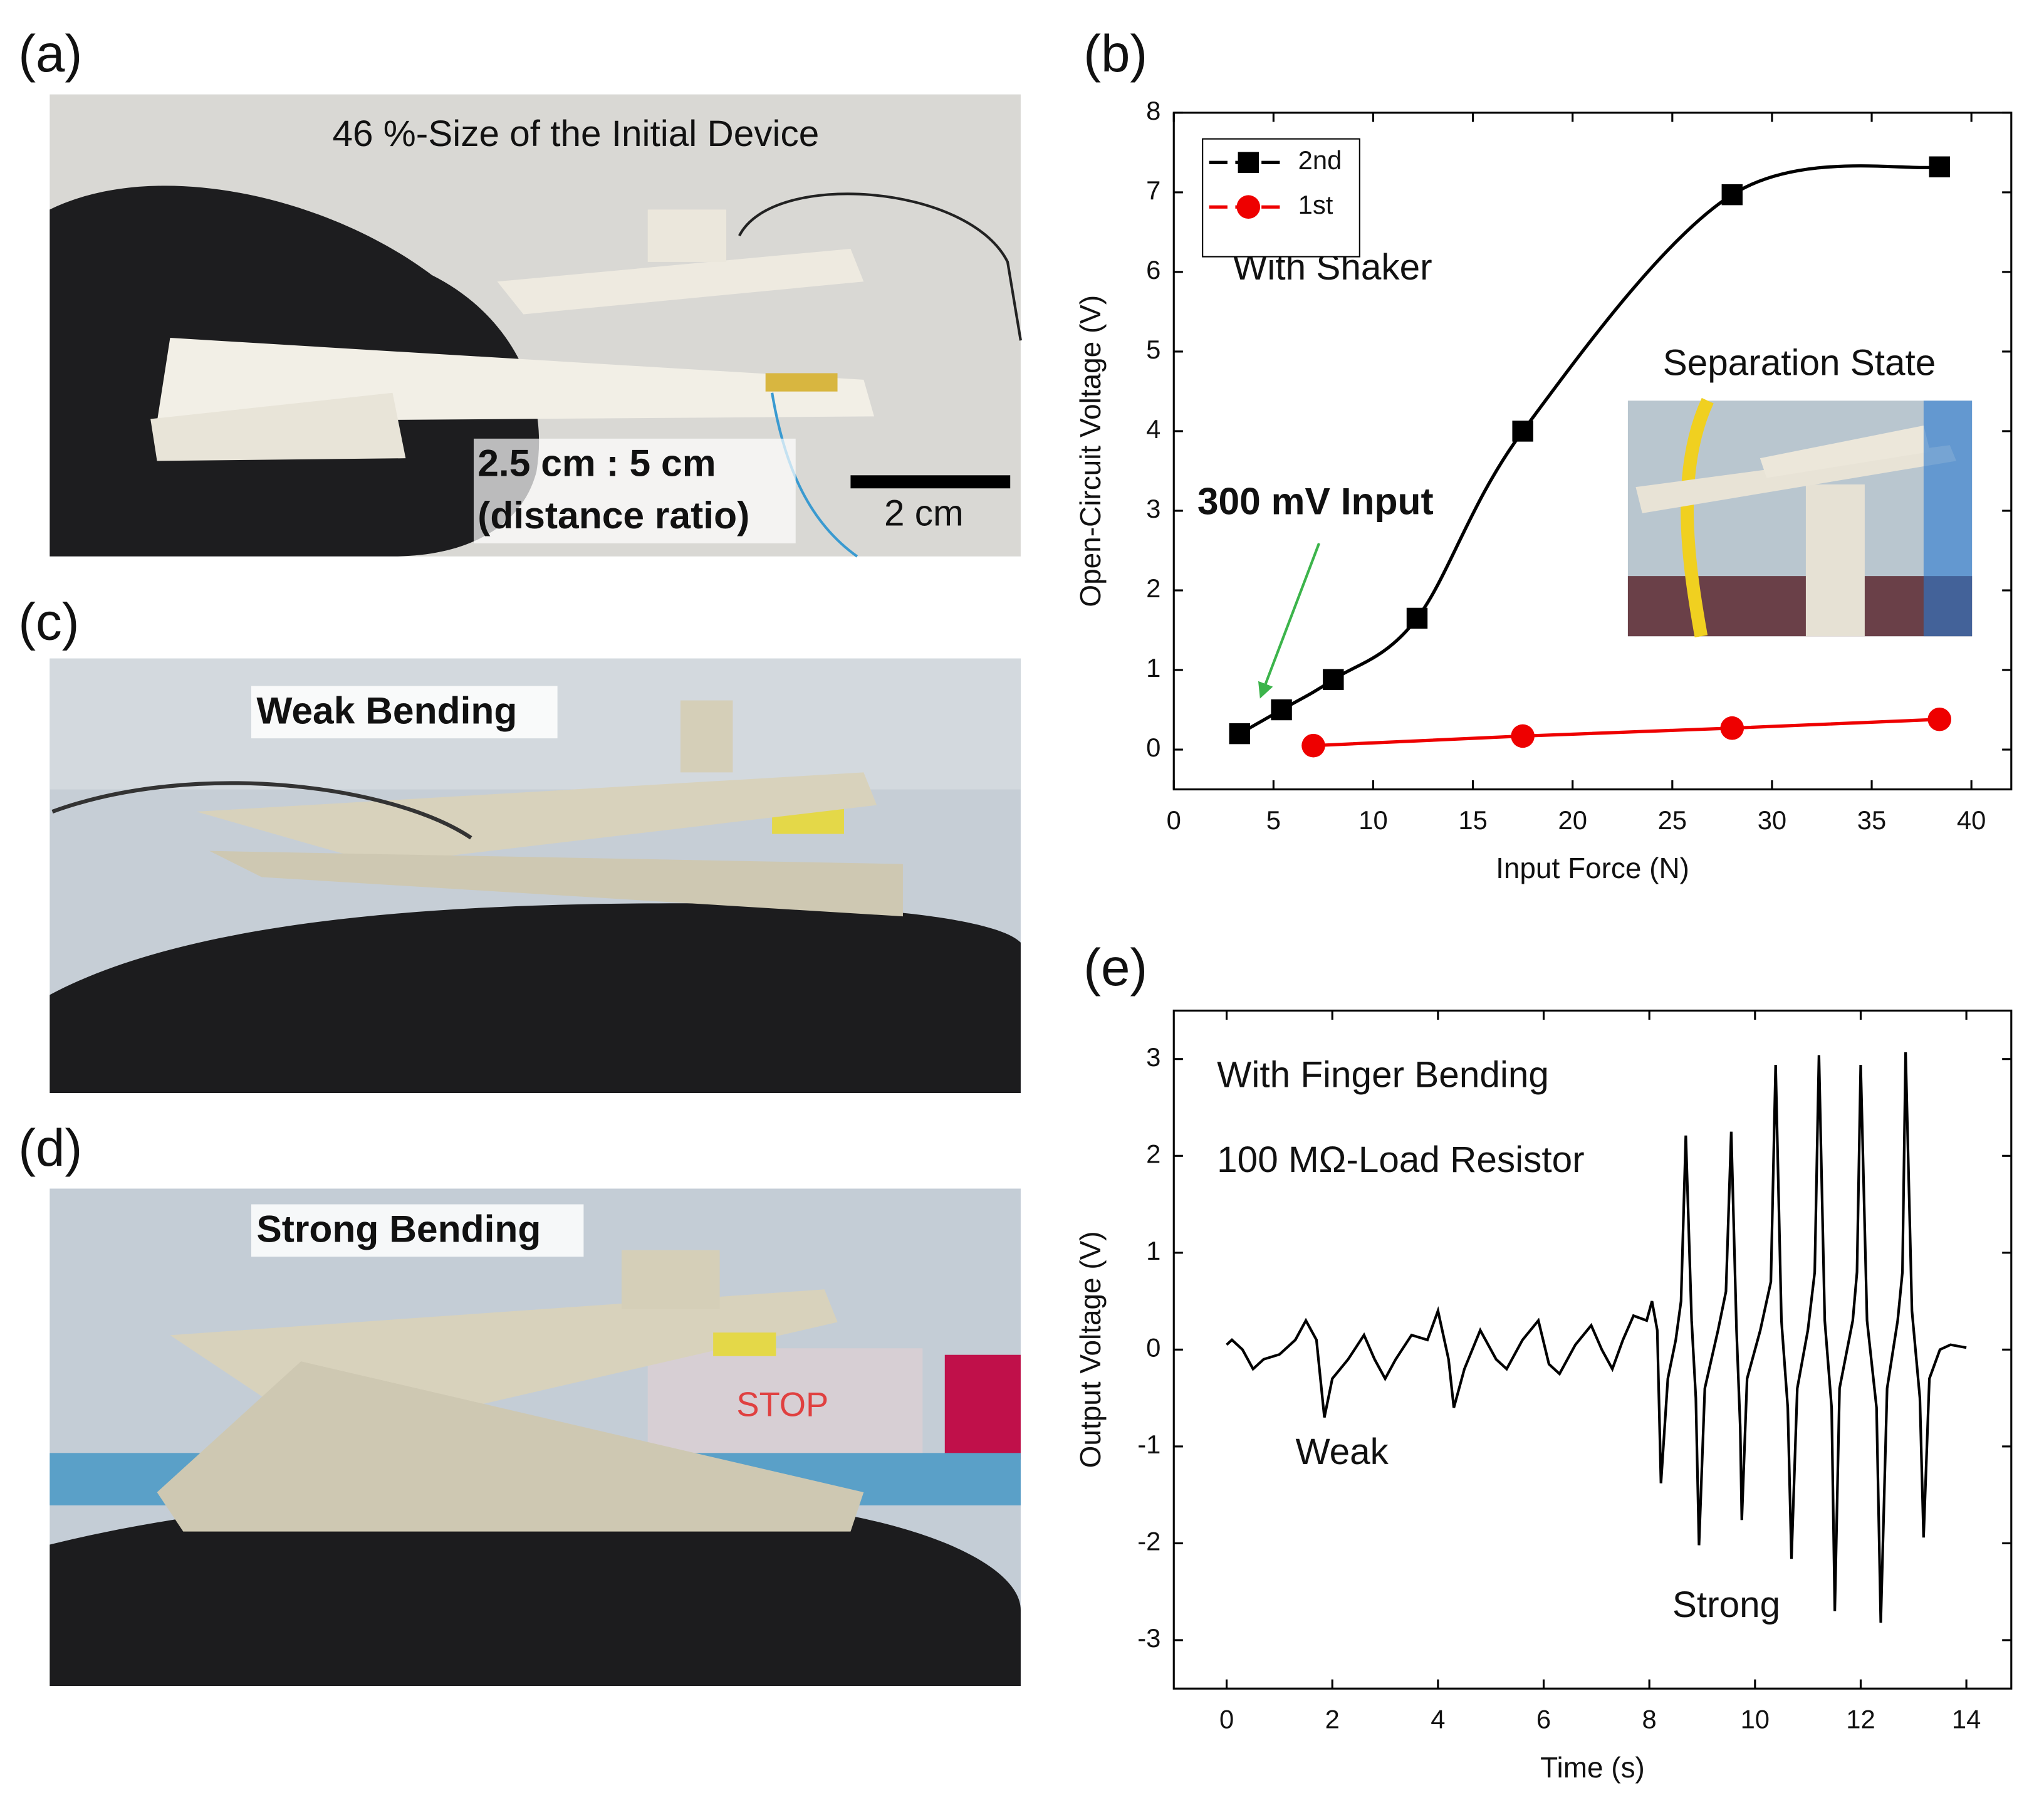 The height and width of the screenshot is (1800, 2044). I want to click on panel-label: (d), so click(50, 1147).